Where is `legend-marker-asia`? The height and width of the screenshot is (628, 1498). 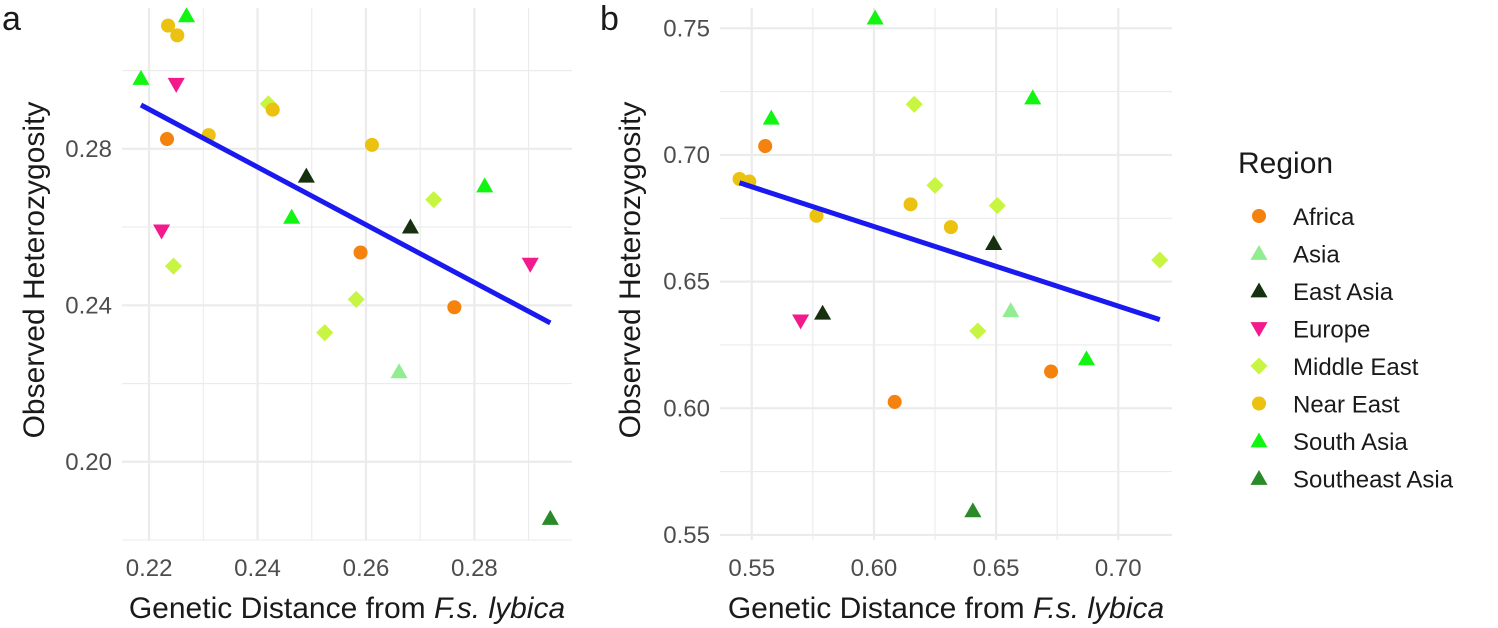 legend-marker-asia is located at coordinates (1259, 252).